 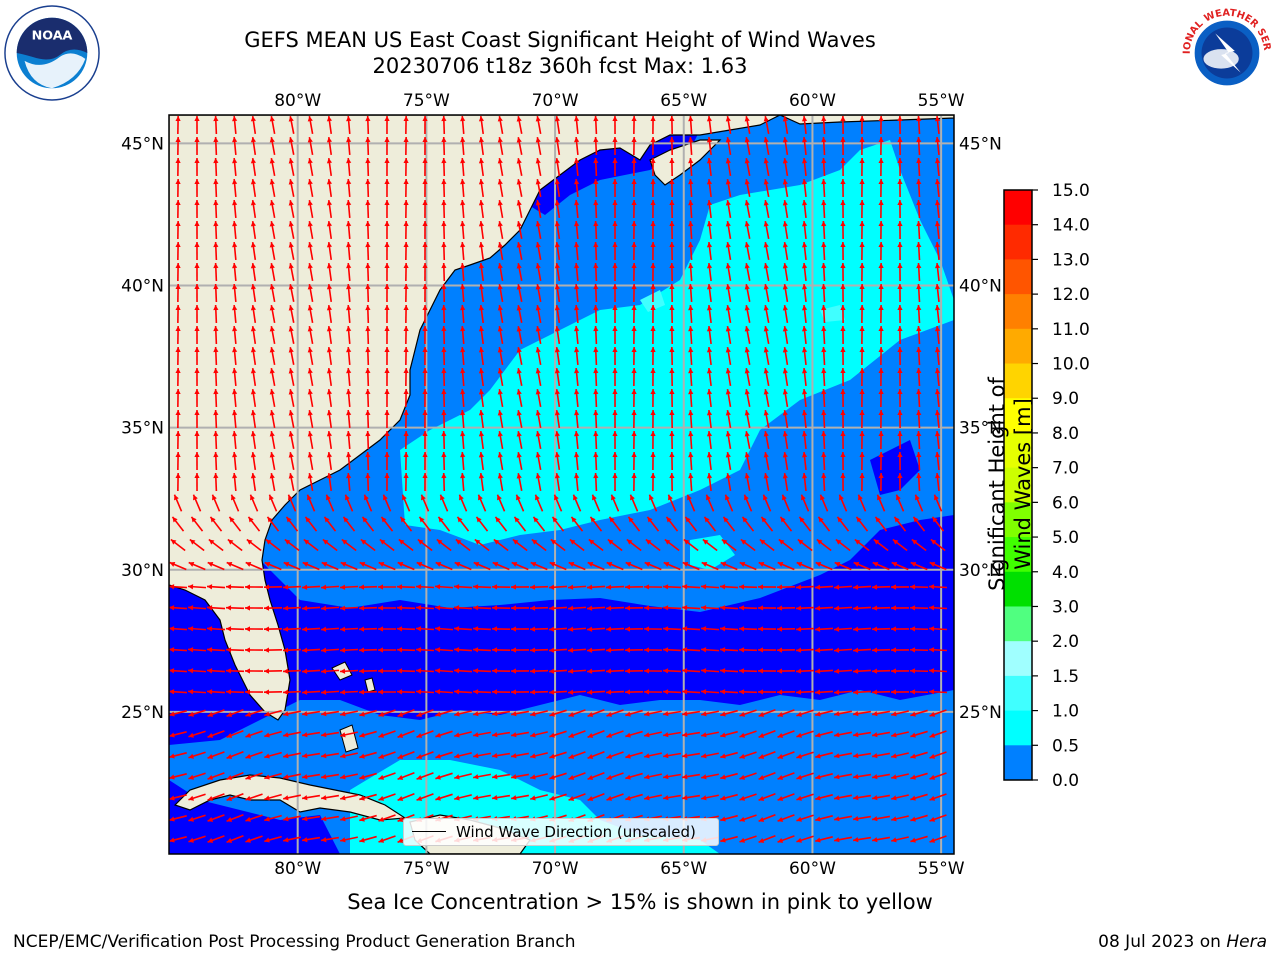 What do you see at coordinates (1065, 642) in the screenshot?
I see `colorbar-tick-label: 2.0` at bounding box center [1065, 642].